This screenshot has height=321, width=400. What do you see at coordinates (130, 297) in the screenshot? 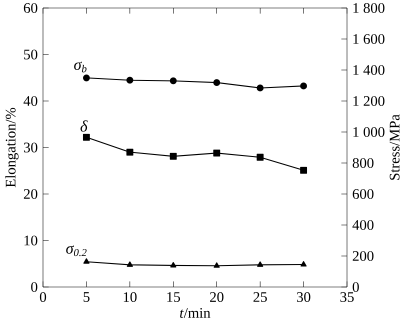
I see `x-tick-label: 10` at bounding box center [130, 297].